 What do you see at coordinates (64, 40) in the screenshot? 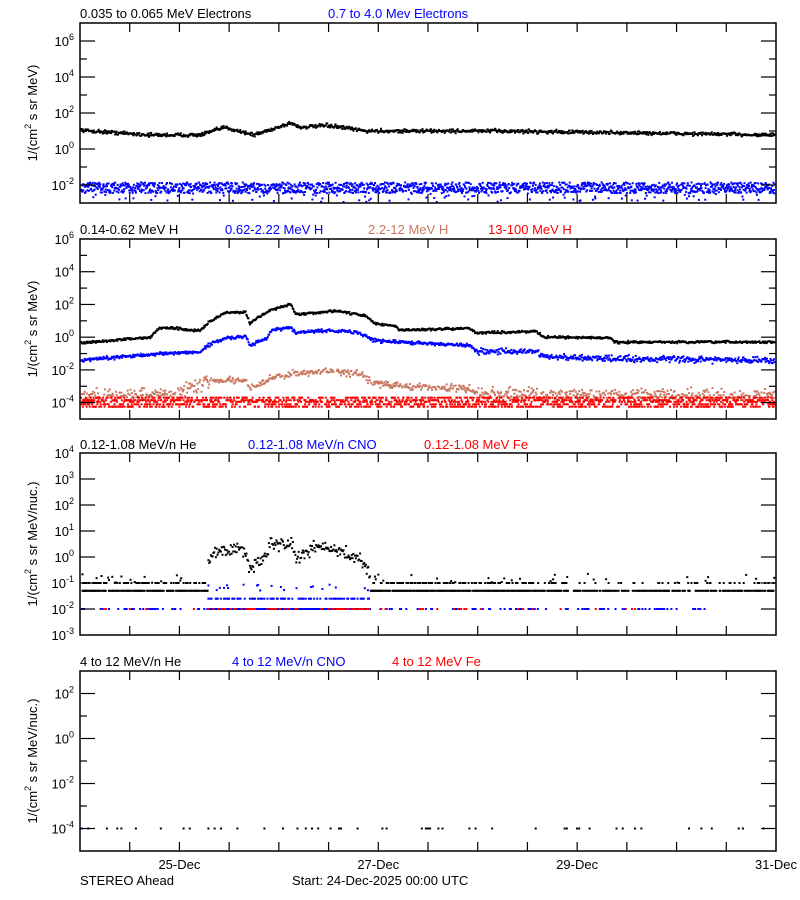
I see `y-tick-label: 106` at bounding box center [64, 40].